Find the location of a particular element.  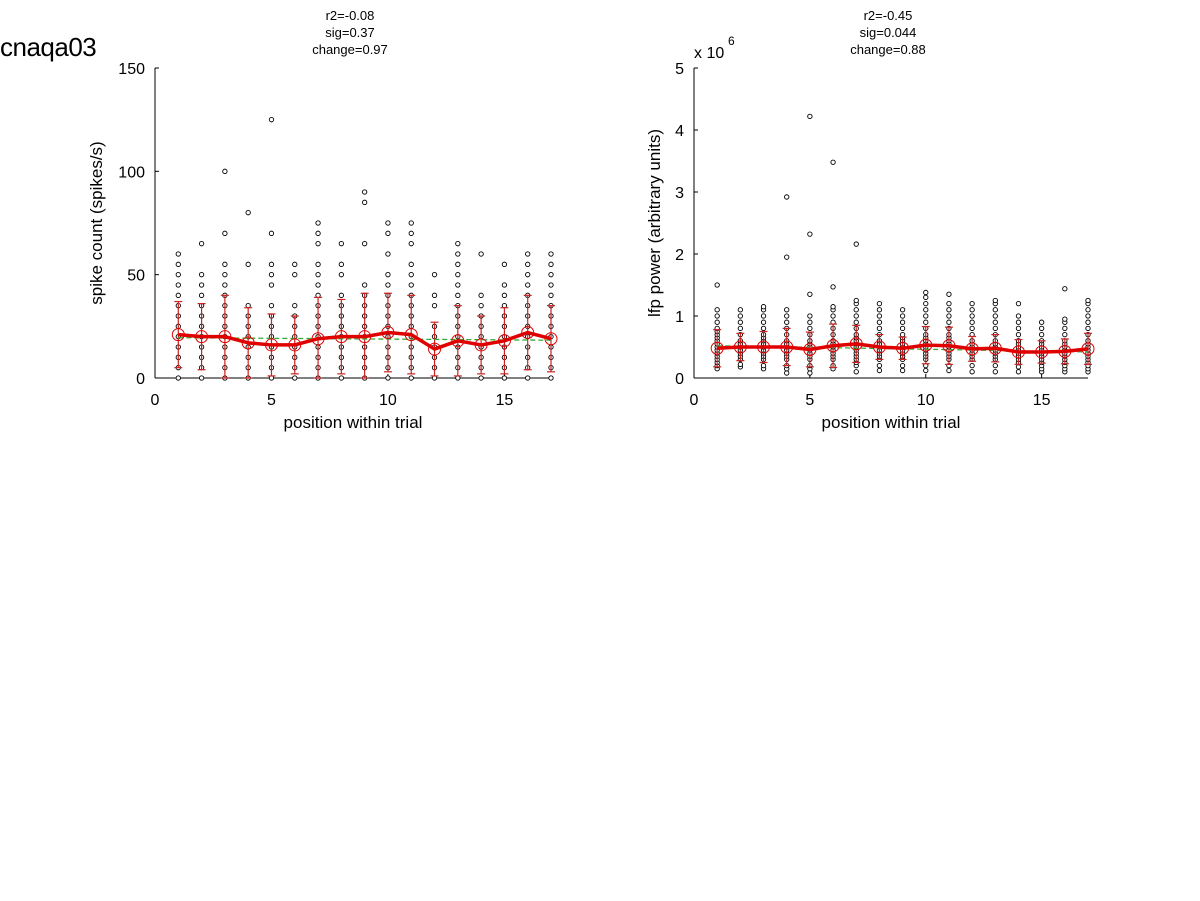

y-tick-label: 150 is located at coordinates (131, 69).